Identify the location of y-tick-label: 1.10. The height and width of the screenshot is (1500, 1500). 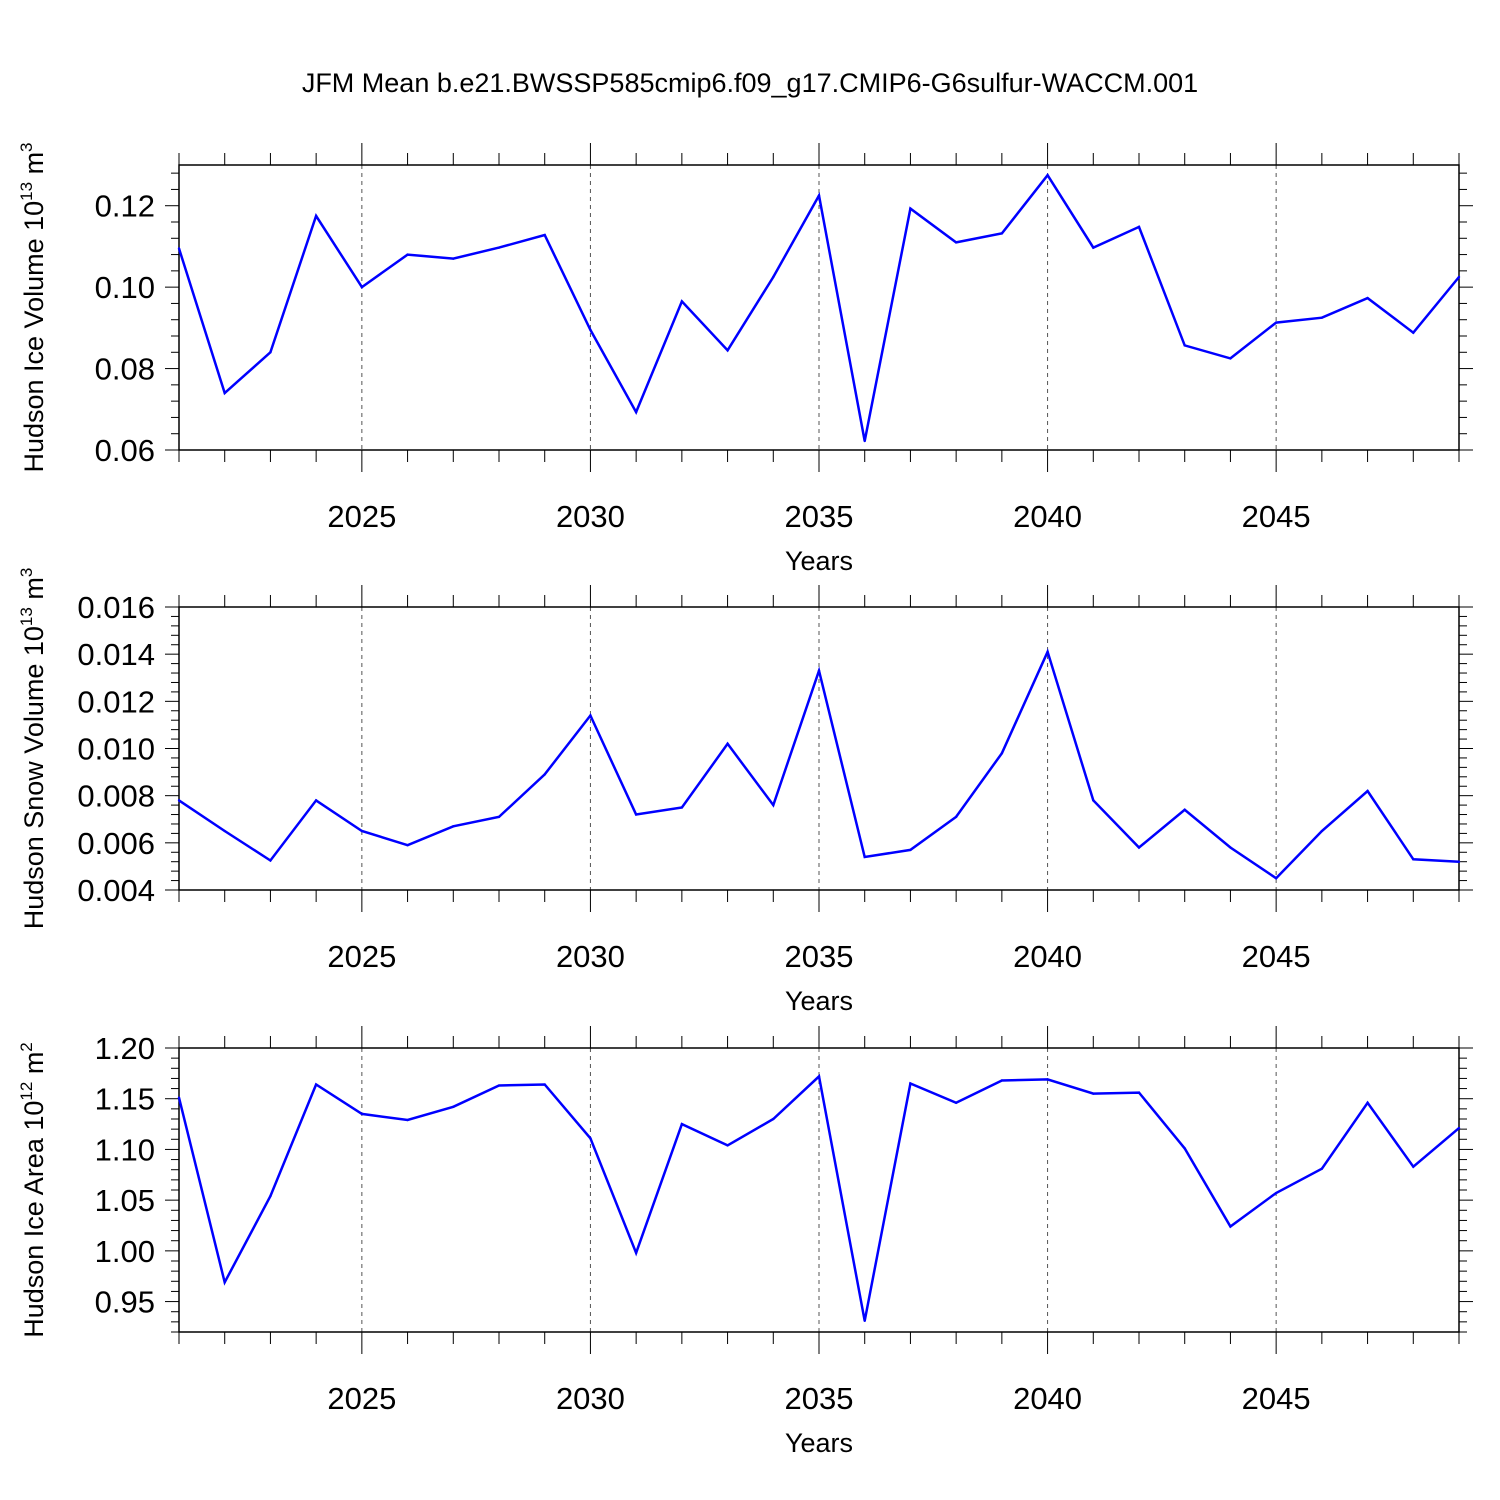
(125, 1149).